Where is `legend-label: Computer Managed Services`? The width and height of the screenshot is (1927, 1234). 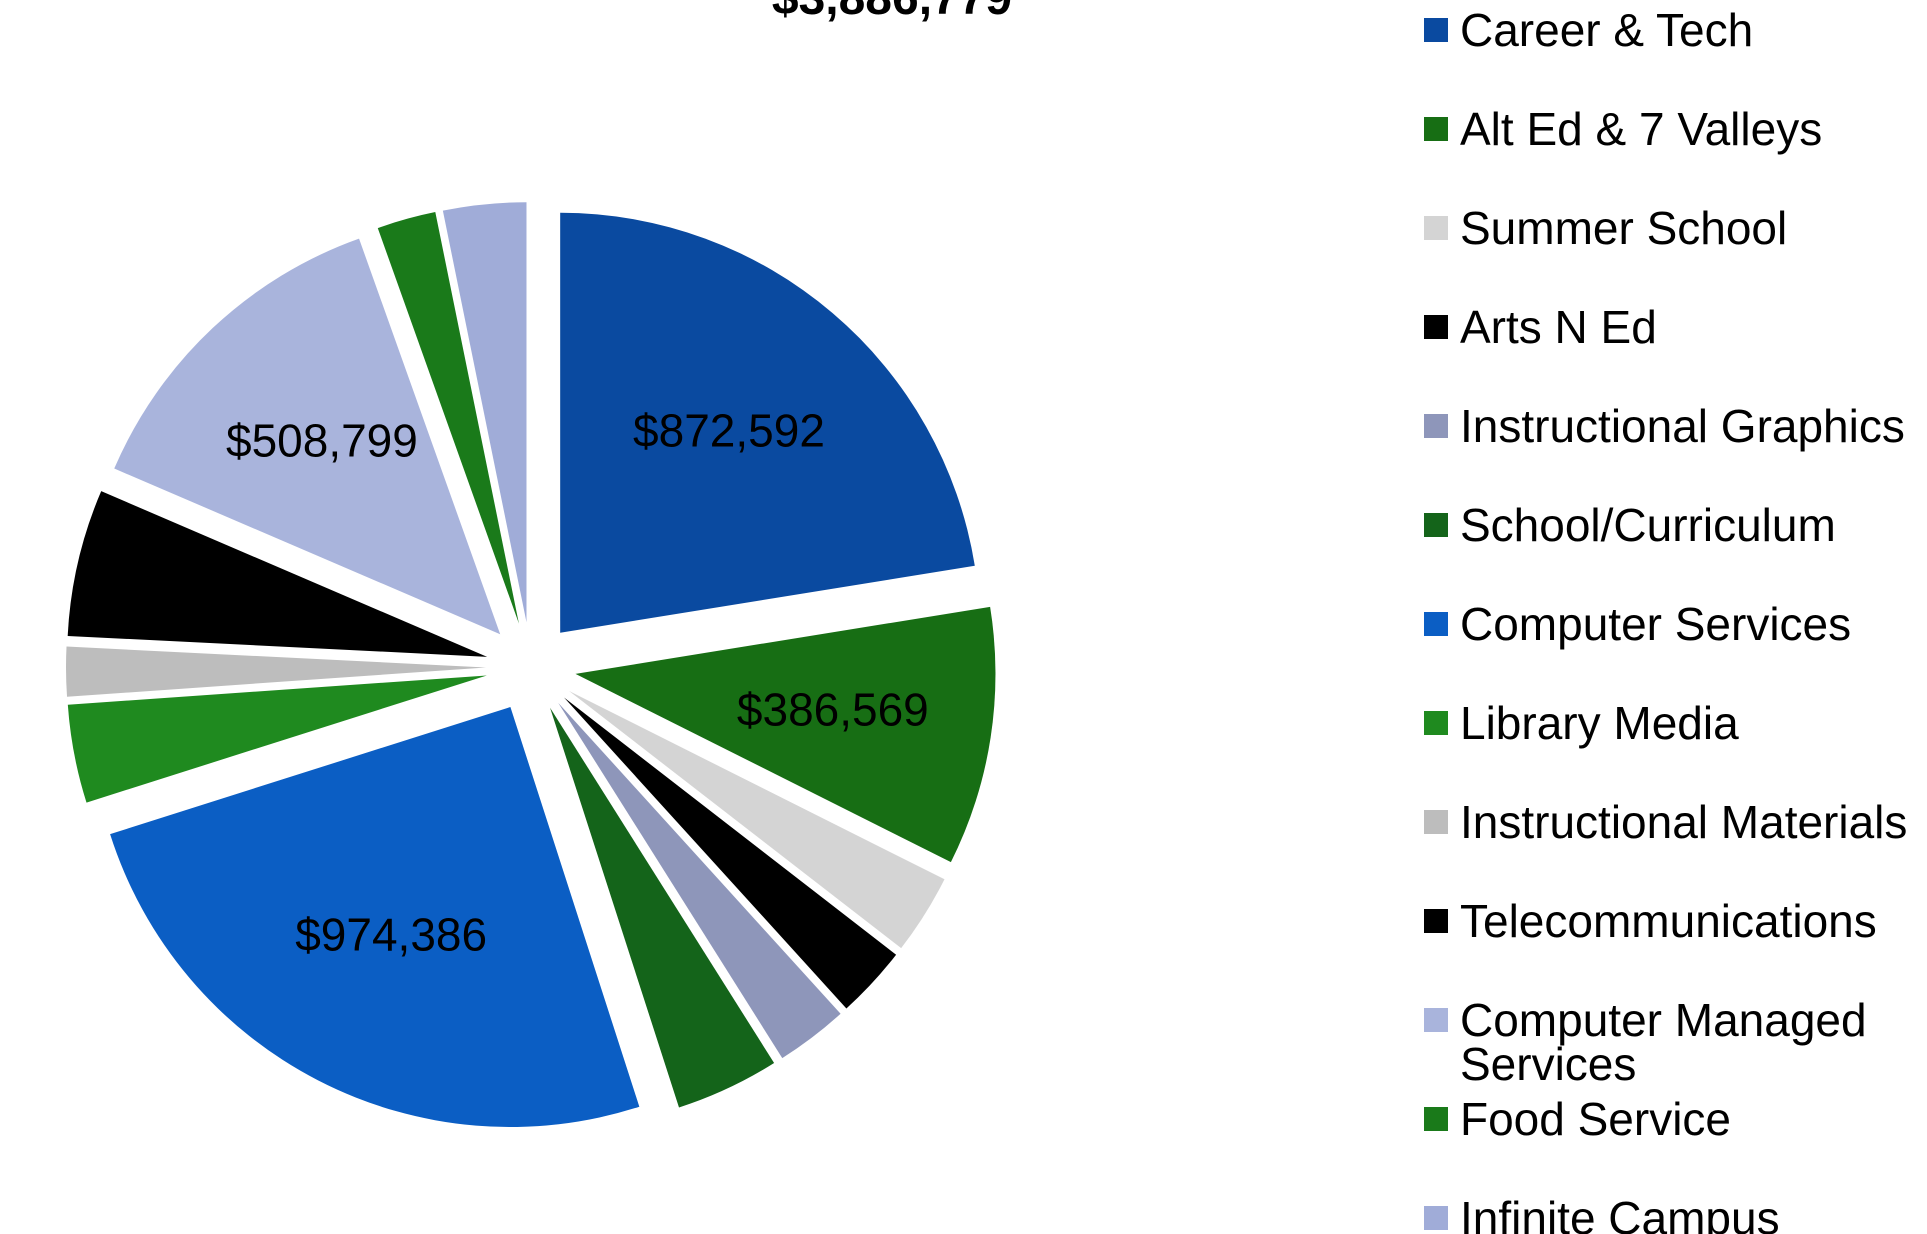 legend-label: Computer Managed Services is located at coordinates (1663, 1042).